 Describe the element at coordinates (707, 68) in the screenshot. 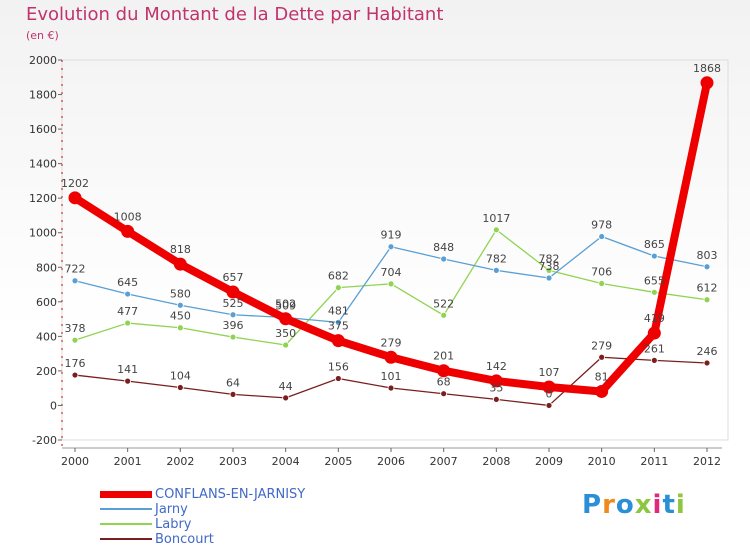

I see `data-label: 1868` at that location.